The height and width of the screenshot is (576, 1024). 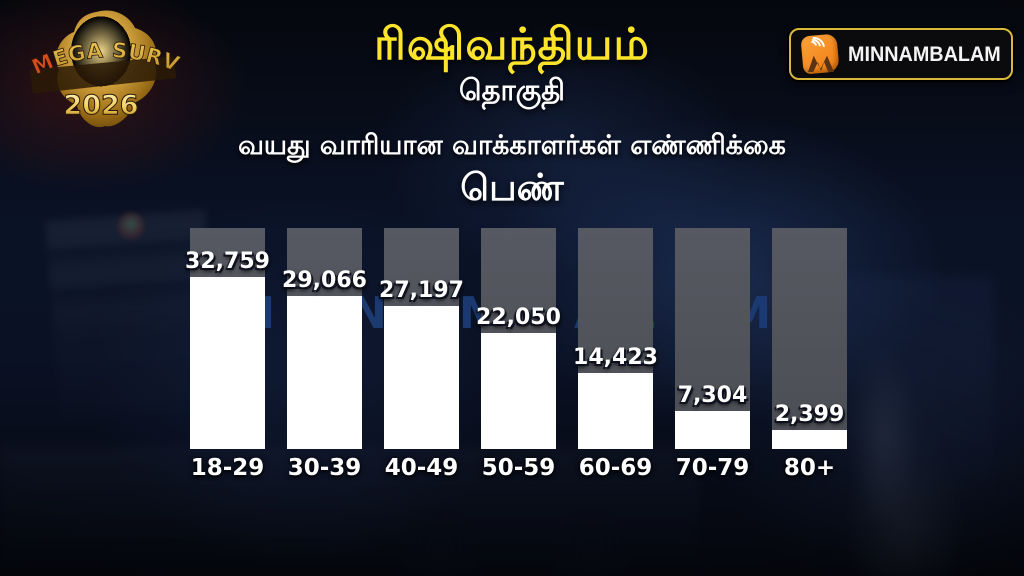 I want to click on background-emblem-glow, so click(x=131, y=227).